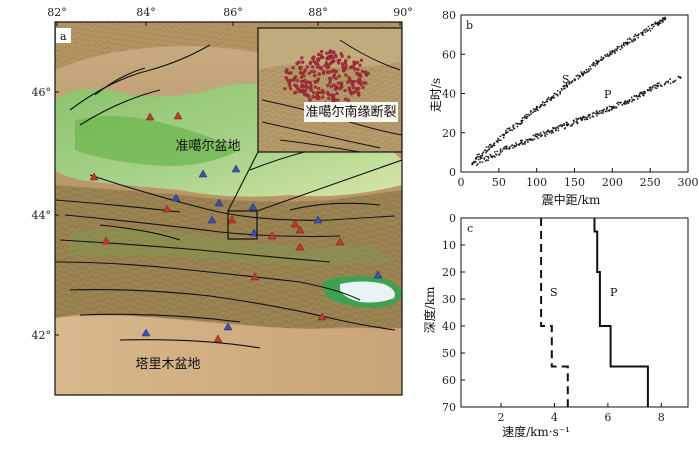  What do you see at coordinates (574, 312) in the screenshot?
I see `panel-c-frame` at bounding box center [574, 312].